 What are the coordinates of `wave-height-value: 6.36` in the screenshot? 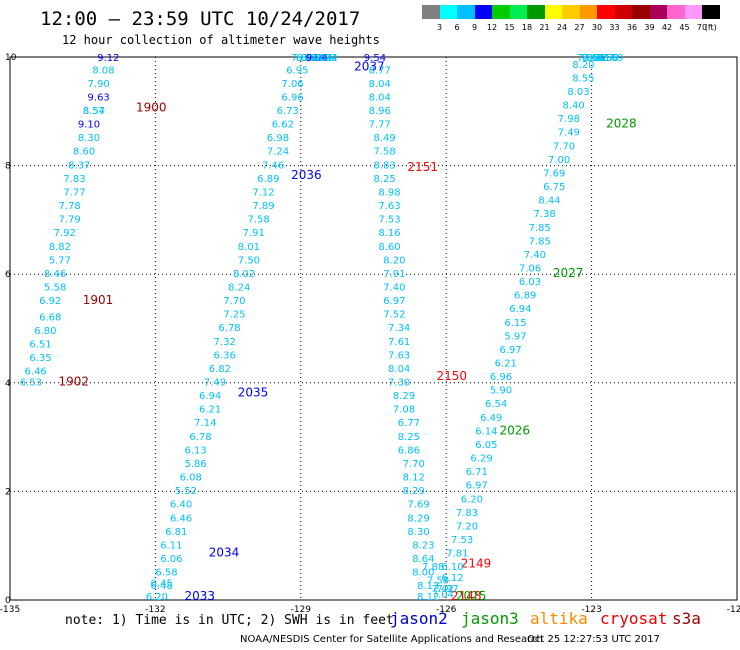 It's located at (225, 355).